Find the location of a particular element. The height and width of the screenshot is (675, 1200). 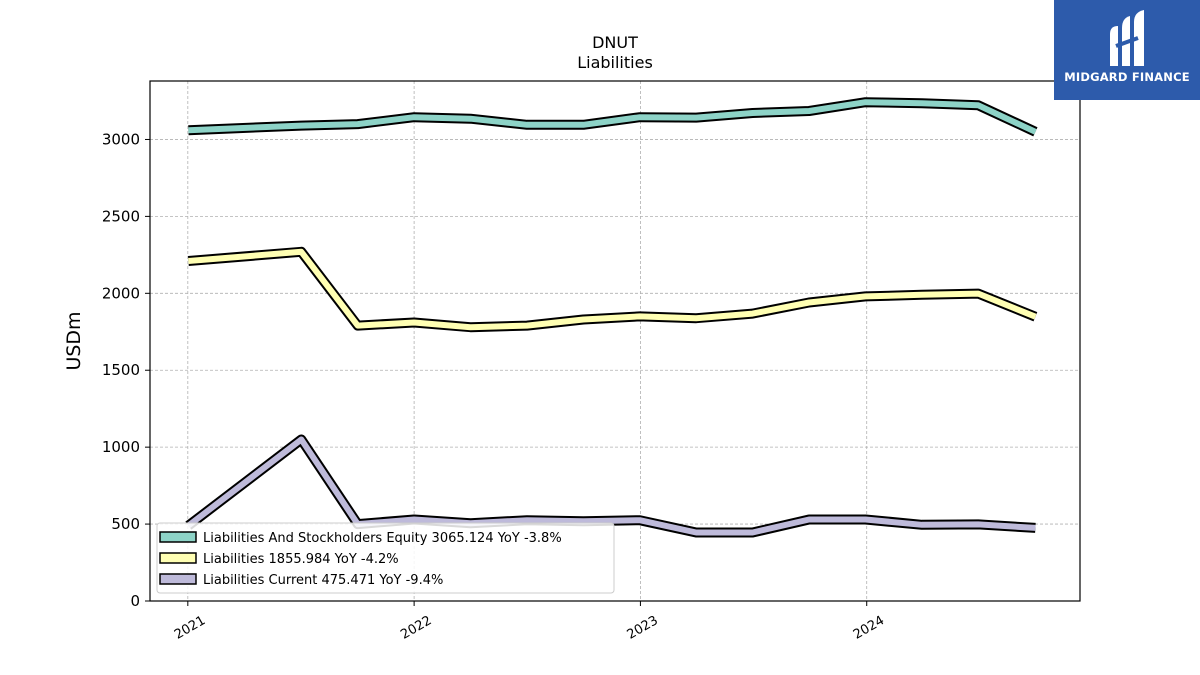

brand-logo: MIDGARD FINANCE is located at coordinates (1127, 50).